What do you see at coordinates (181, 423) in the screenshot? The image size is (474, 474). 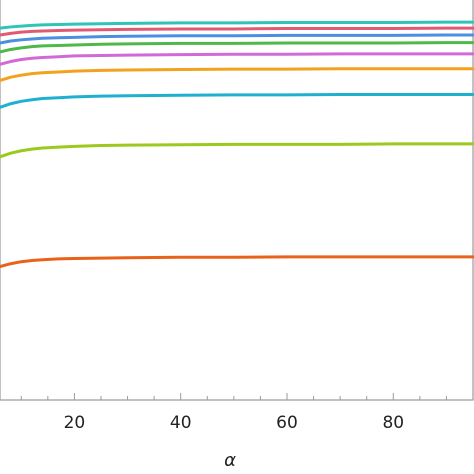 I see `x-tick-label: 40` at bounding box center [181, 423].